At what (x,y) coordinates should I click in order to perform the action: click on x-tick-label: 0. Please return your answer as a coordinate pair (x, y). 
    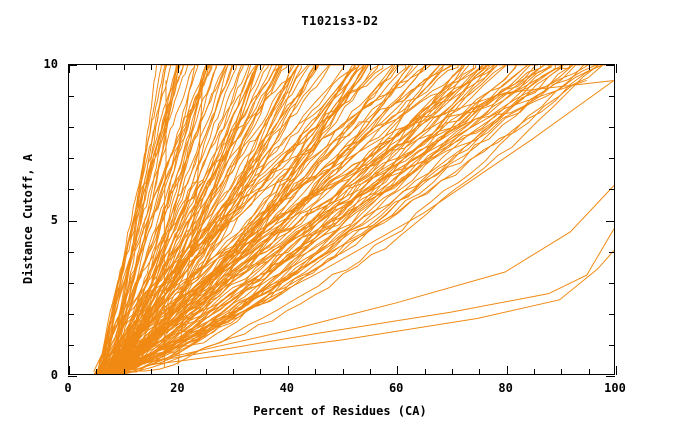
    Looking at the image, I should click on (68, 388).